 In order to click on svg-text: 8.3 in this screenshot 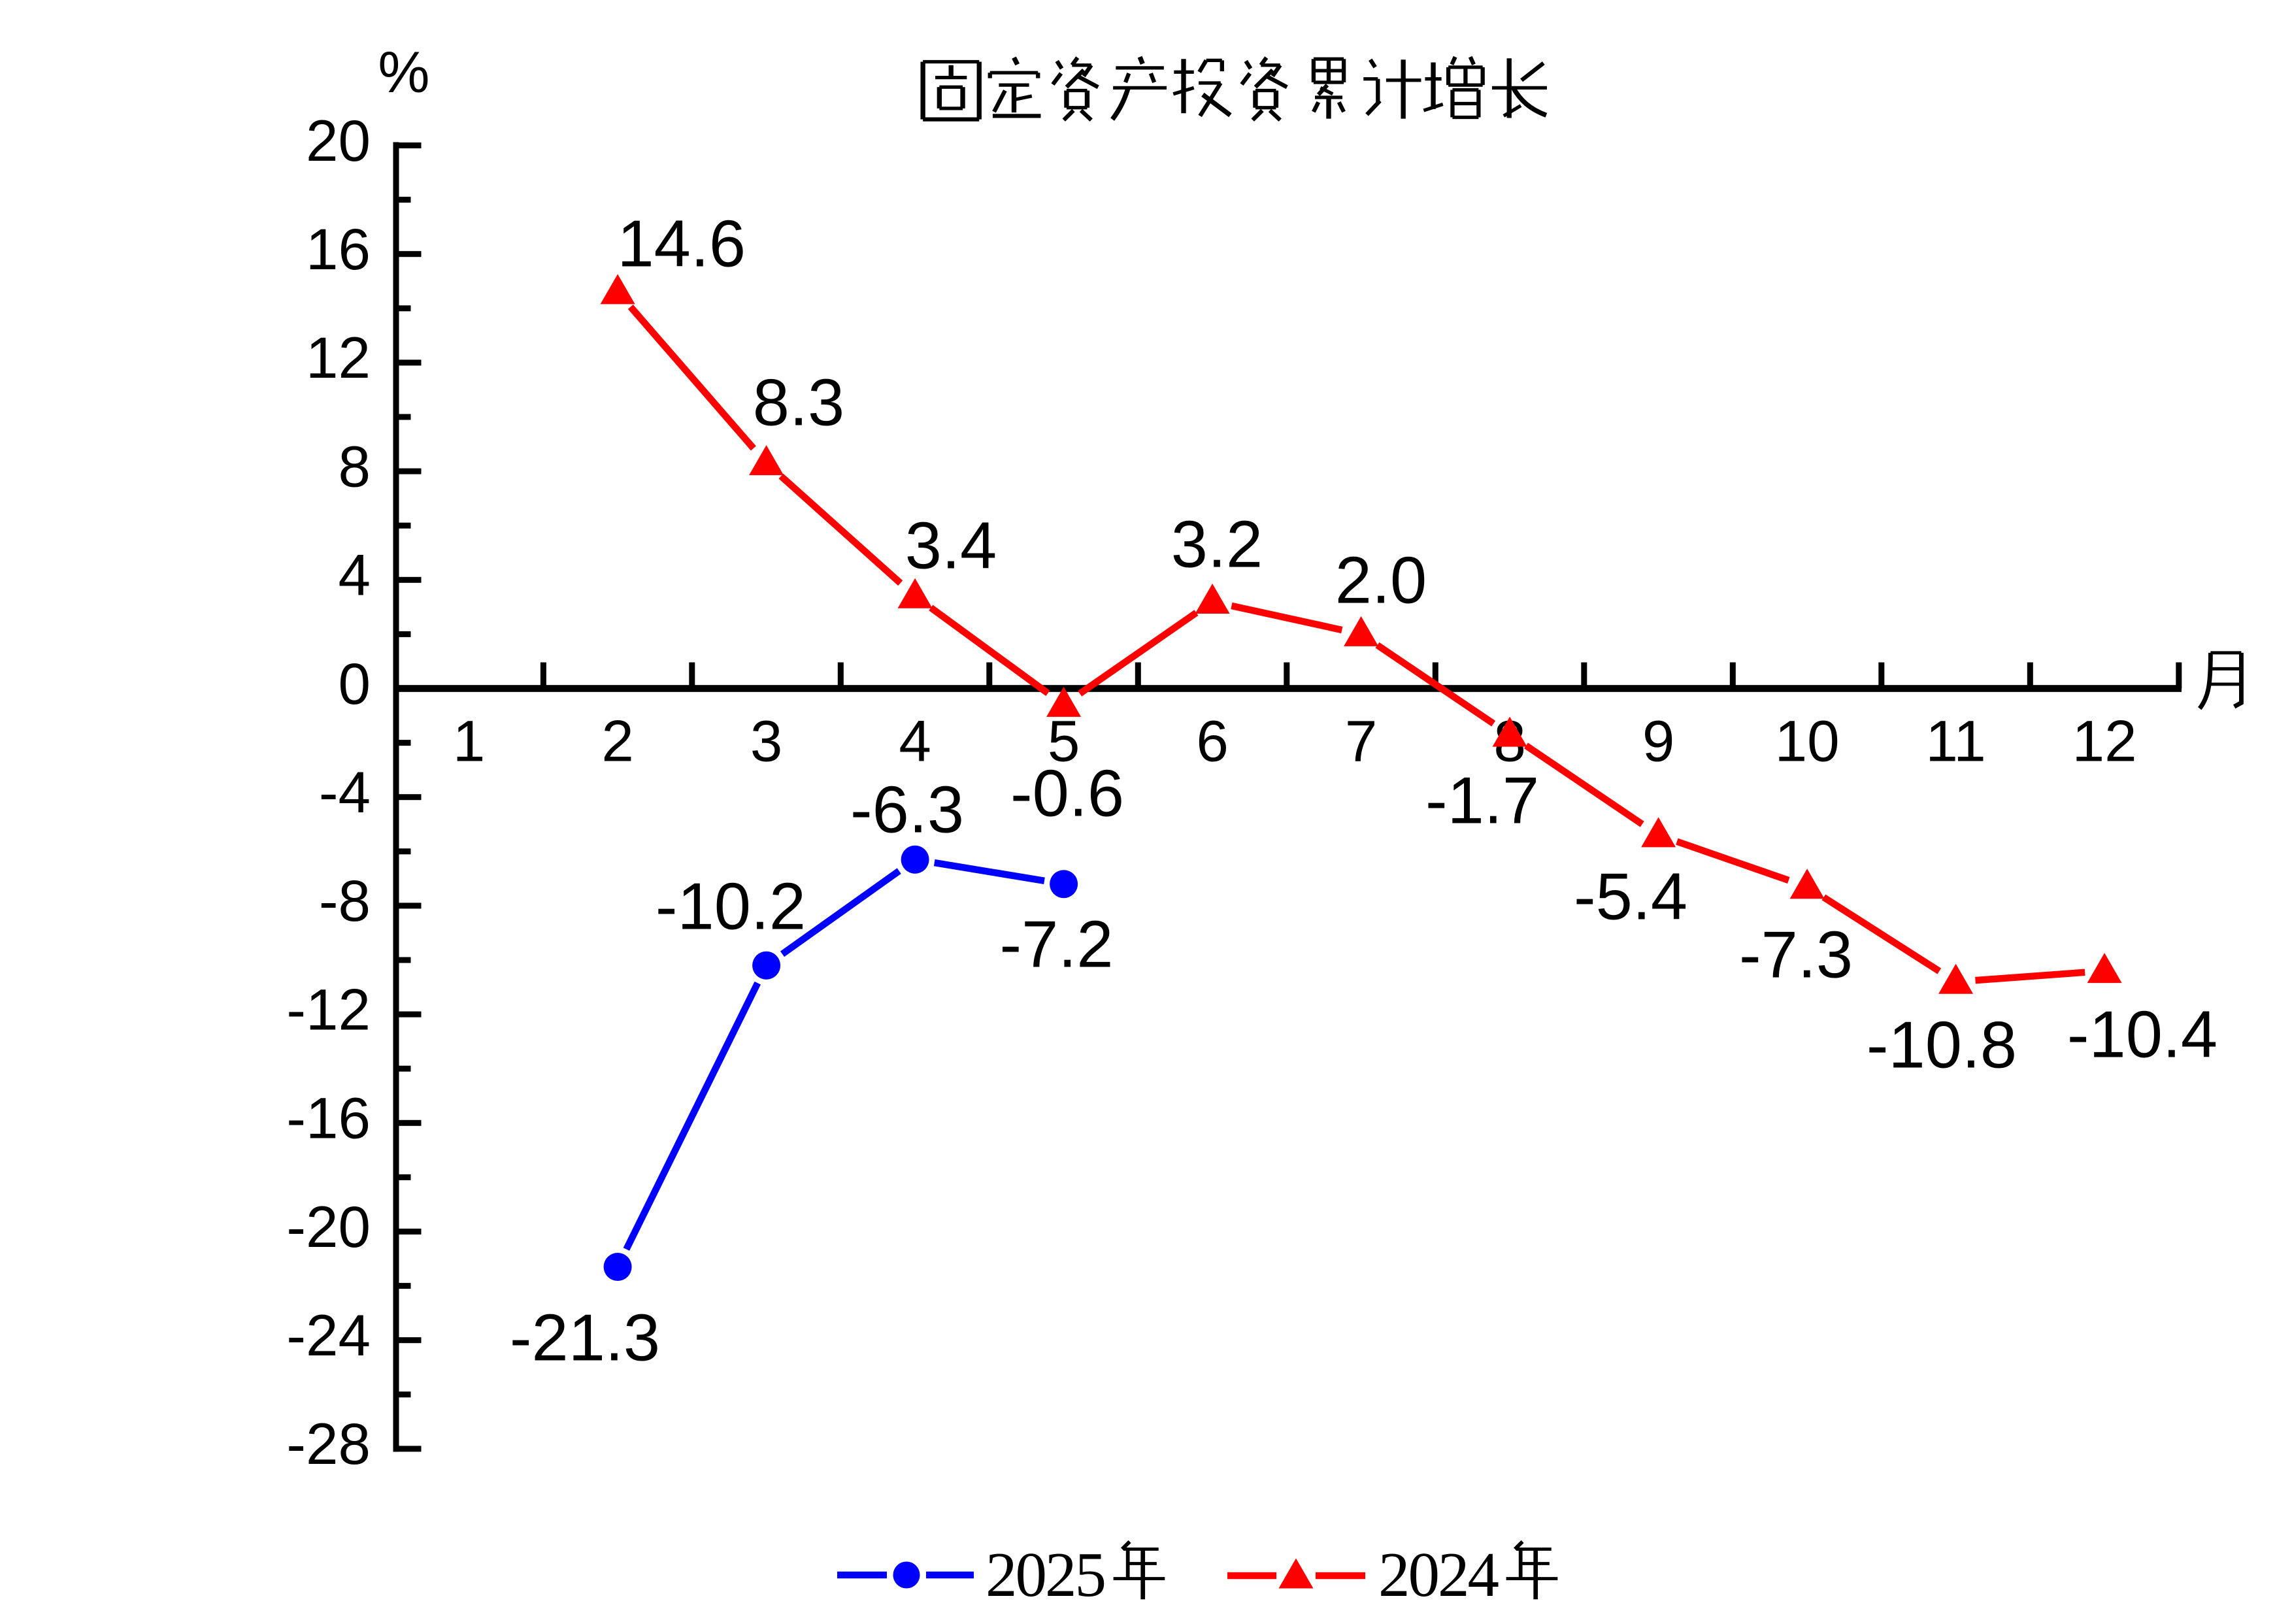, I will do `click(799, 403)`.